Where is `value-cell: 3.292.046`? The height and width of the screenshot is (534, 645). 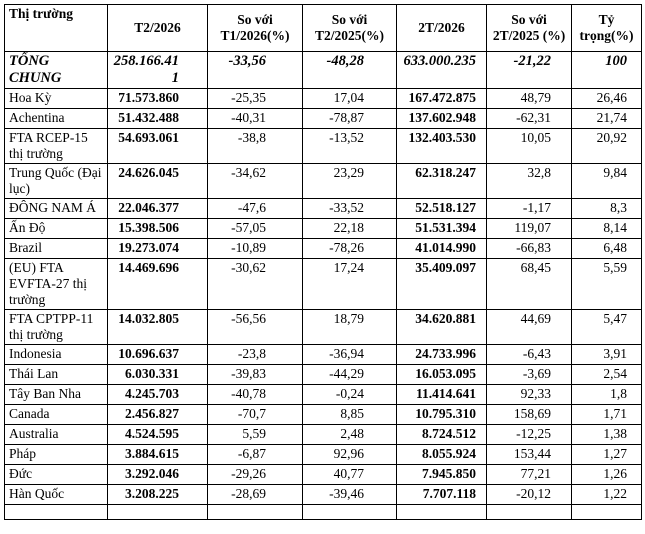
value-cell: 3.292.046 is located at coordinates (157, 474).